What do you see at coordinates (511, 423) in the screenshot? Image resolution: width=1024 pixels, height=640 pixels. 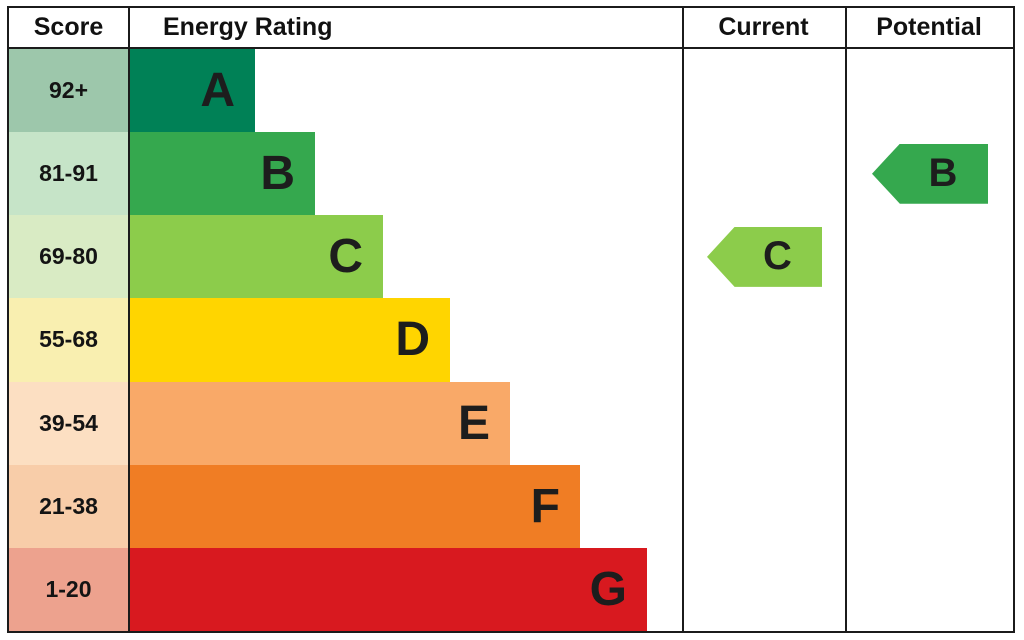 I see `band-row: 39-54 E` at bounding box center [511, 423].